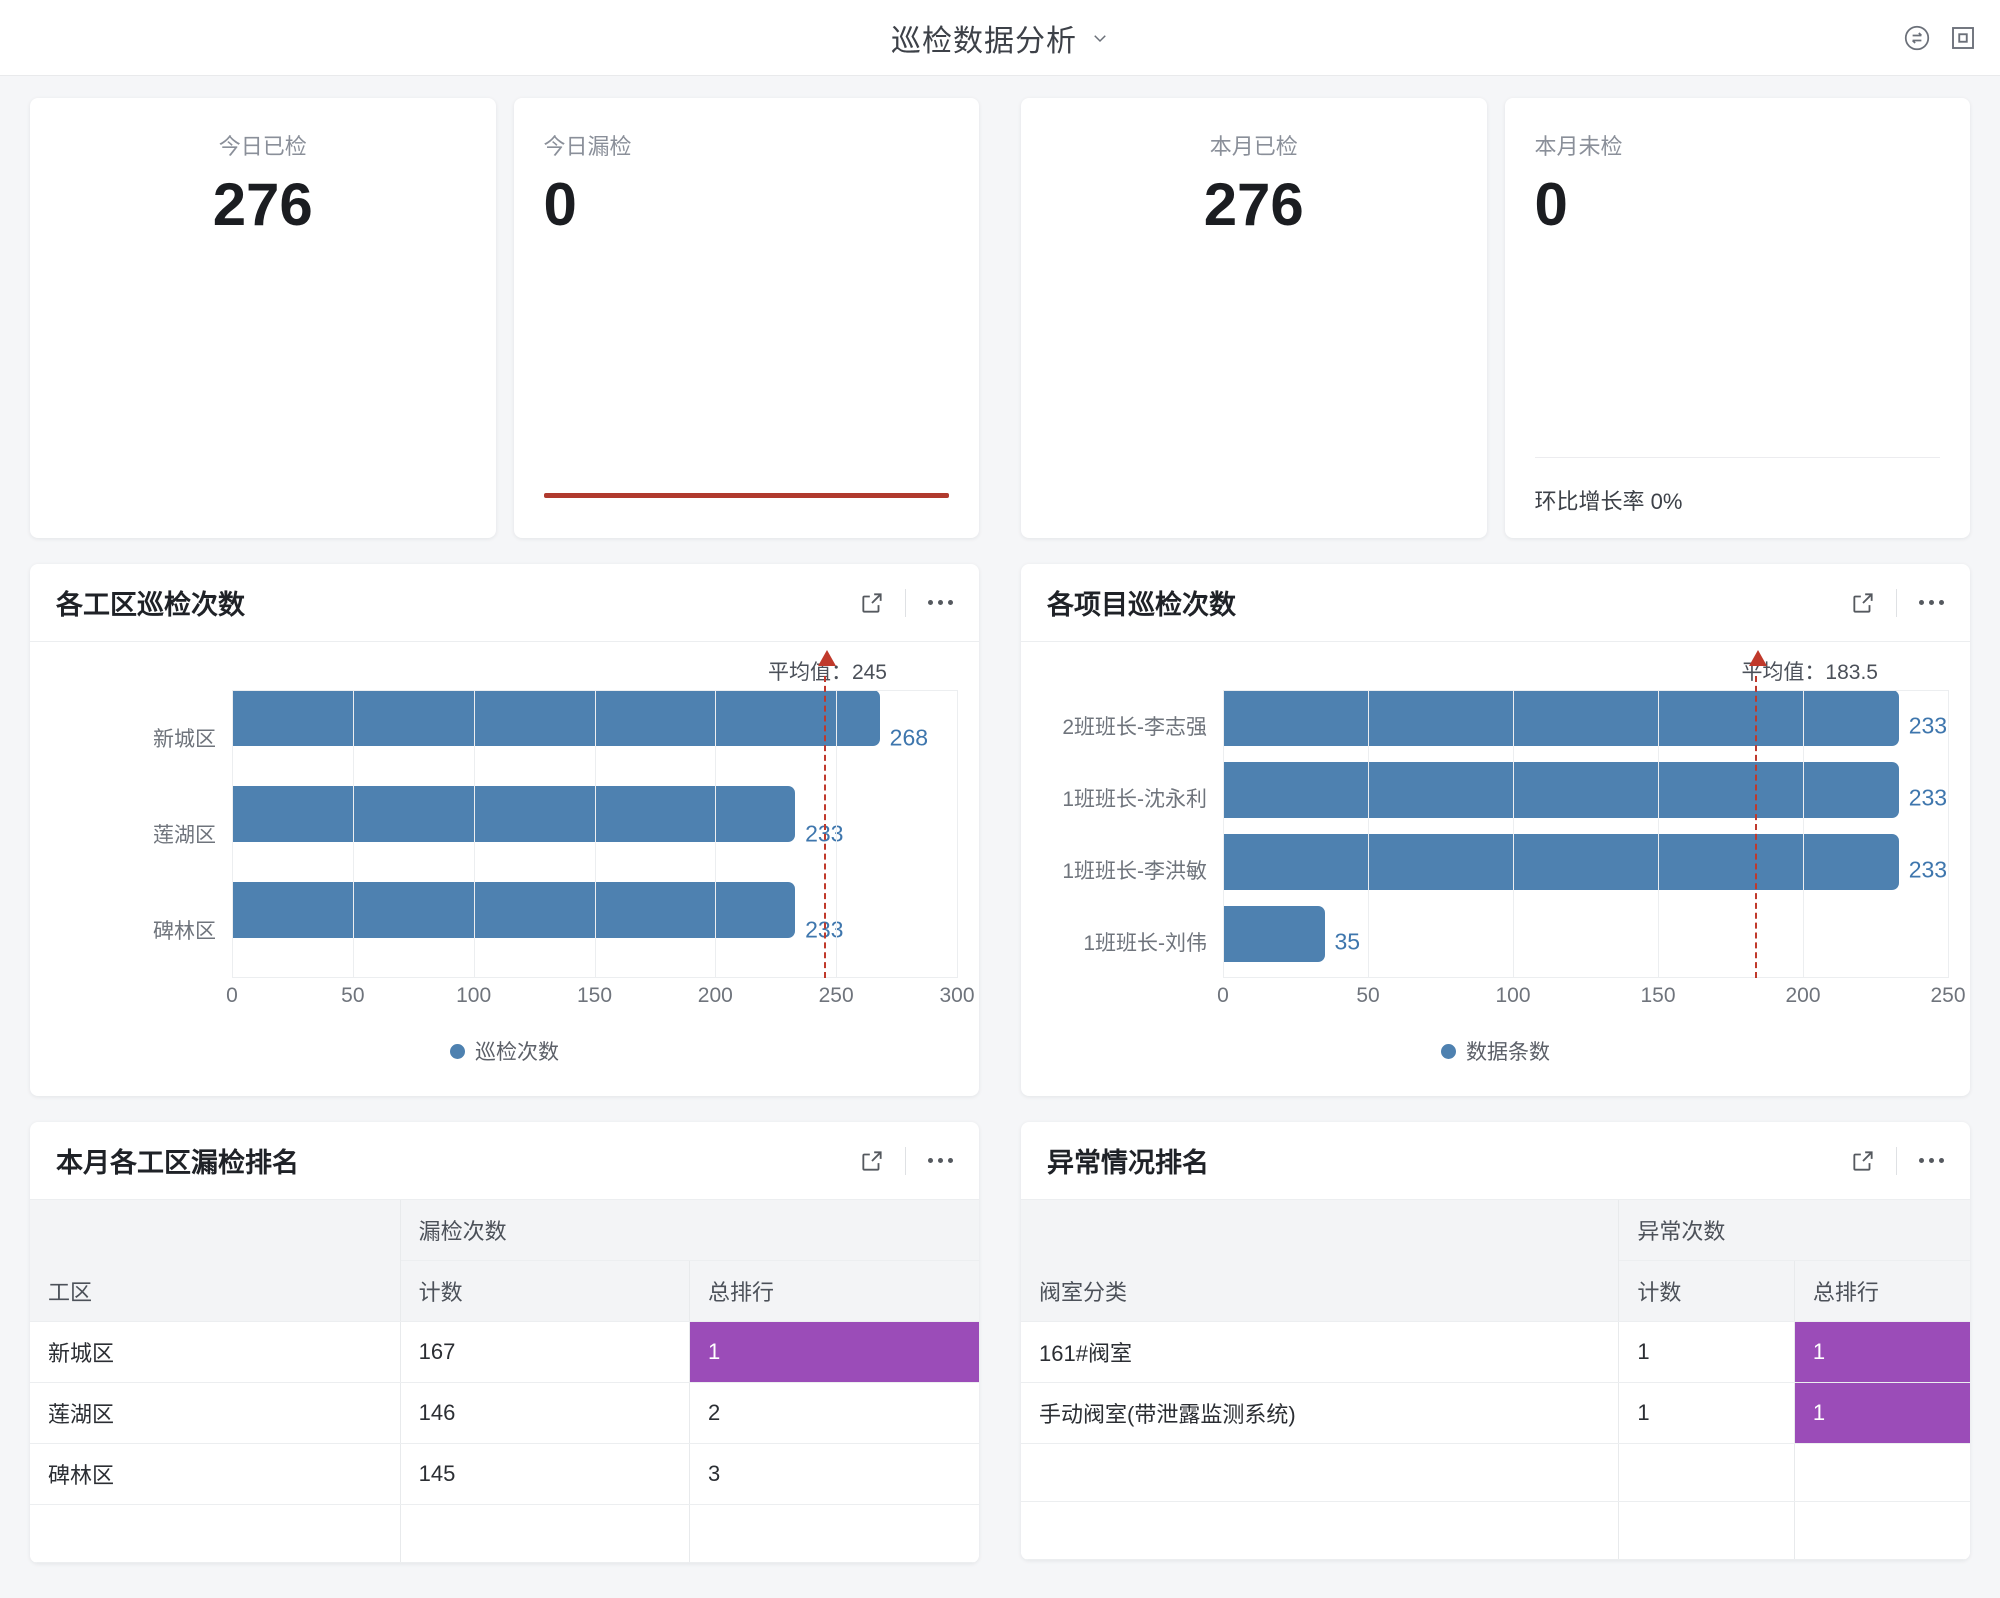 The image size is (2000, 1598). Describe the element at coordinates (457, 1051) in the screenshot. I see `legend-dot-icon` at that location.